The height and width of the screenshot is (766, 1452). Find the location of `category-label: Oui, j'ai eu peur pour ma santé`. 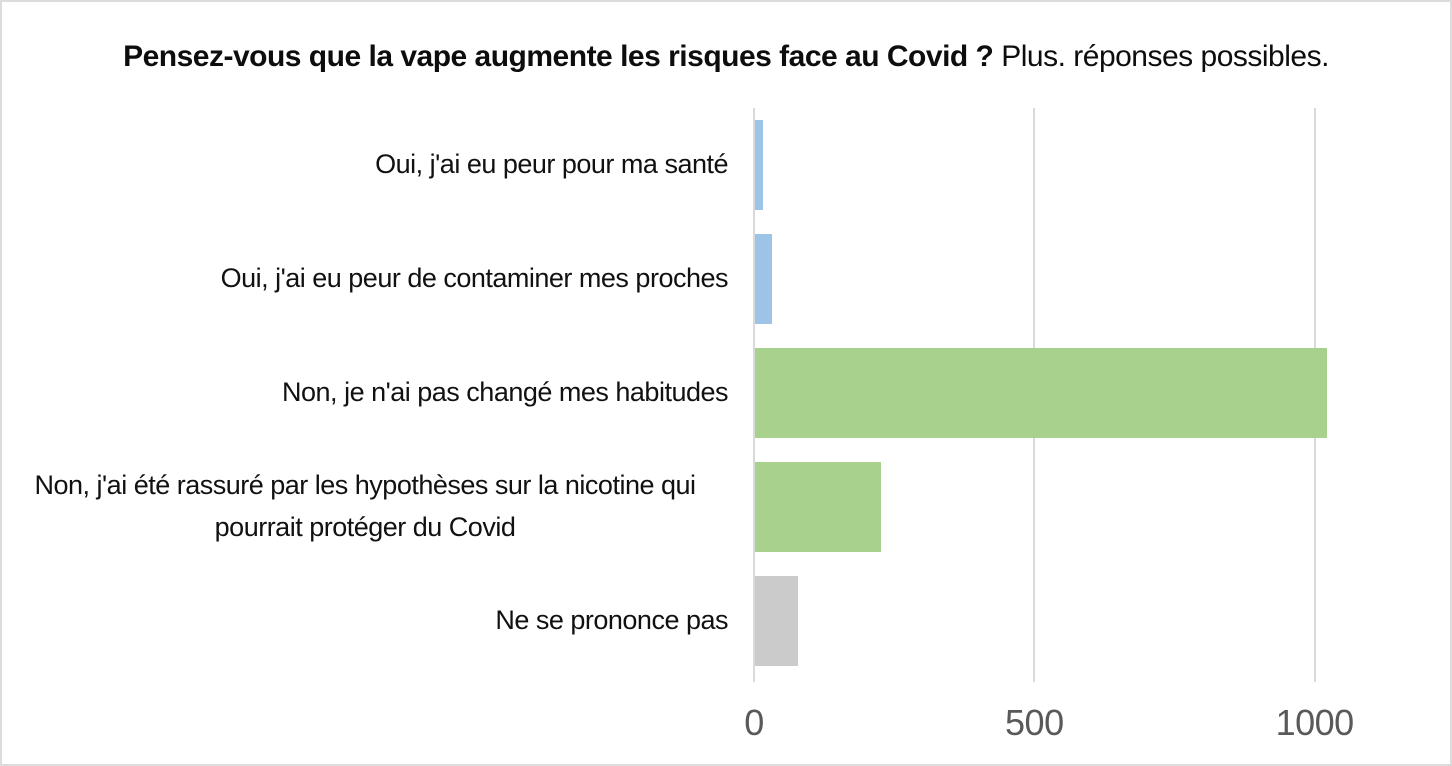

category-label: Oui, j'ai eu peur pour ma santé is located at coordinates (551, 164).